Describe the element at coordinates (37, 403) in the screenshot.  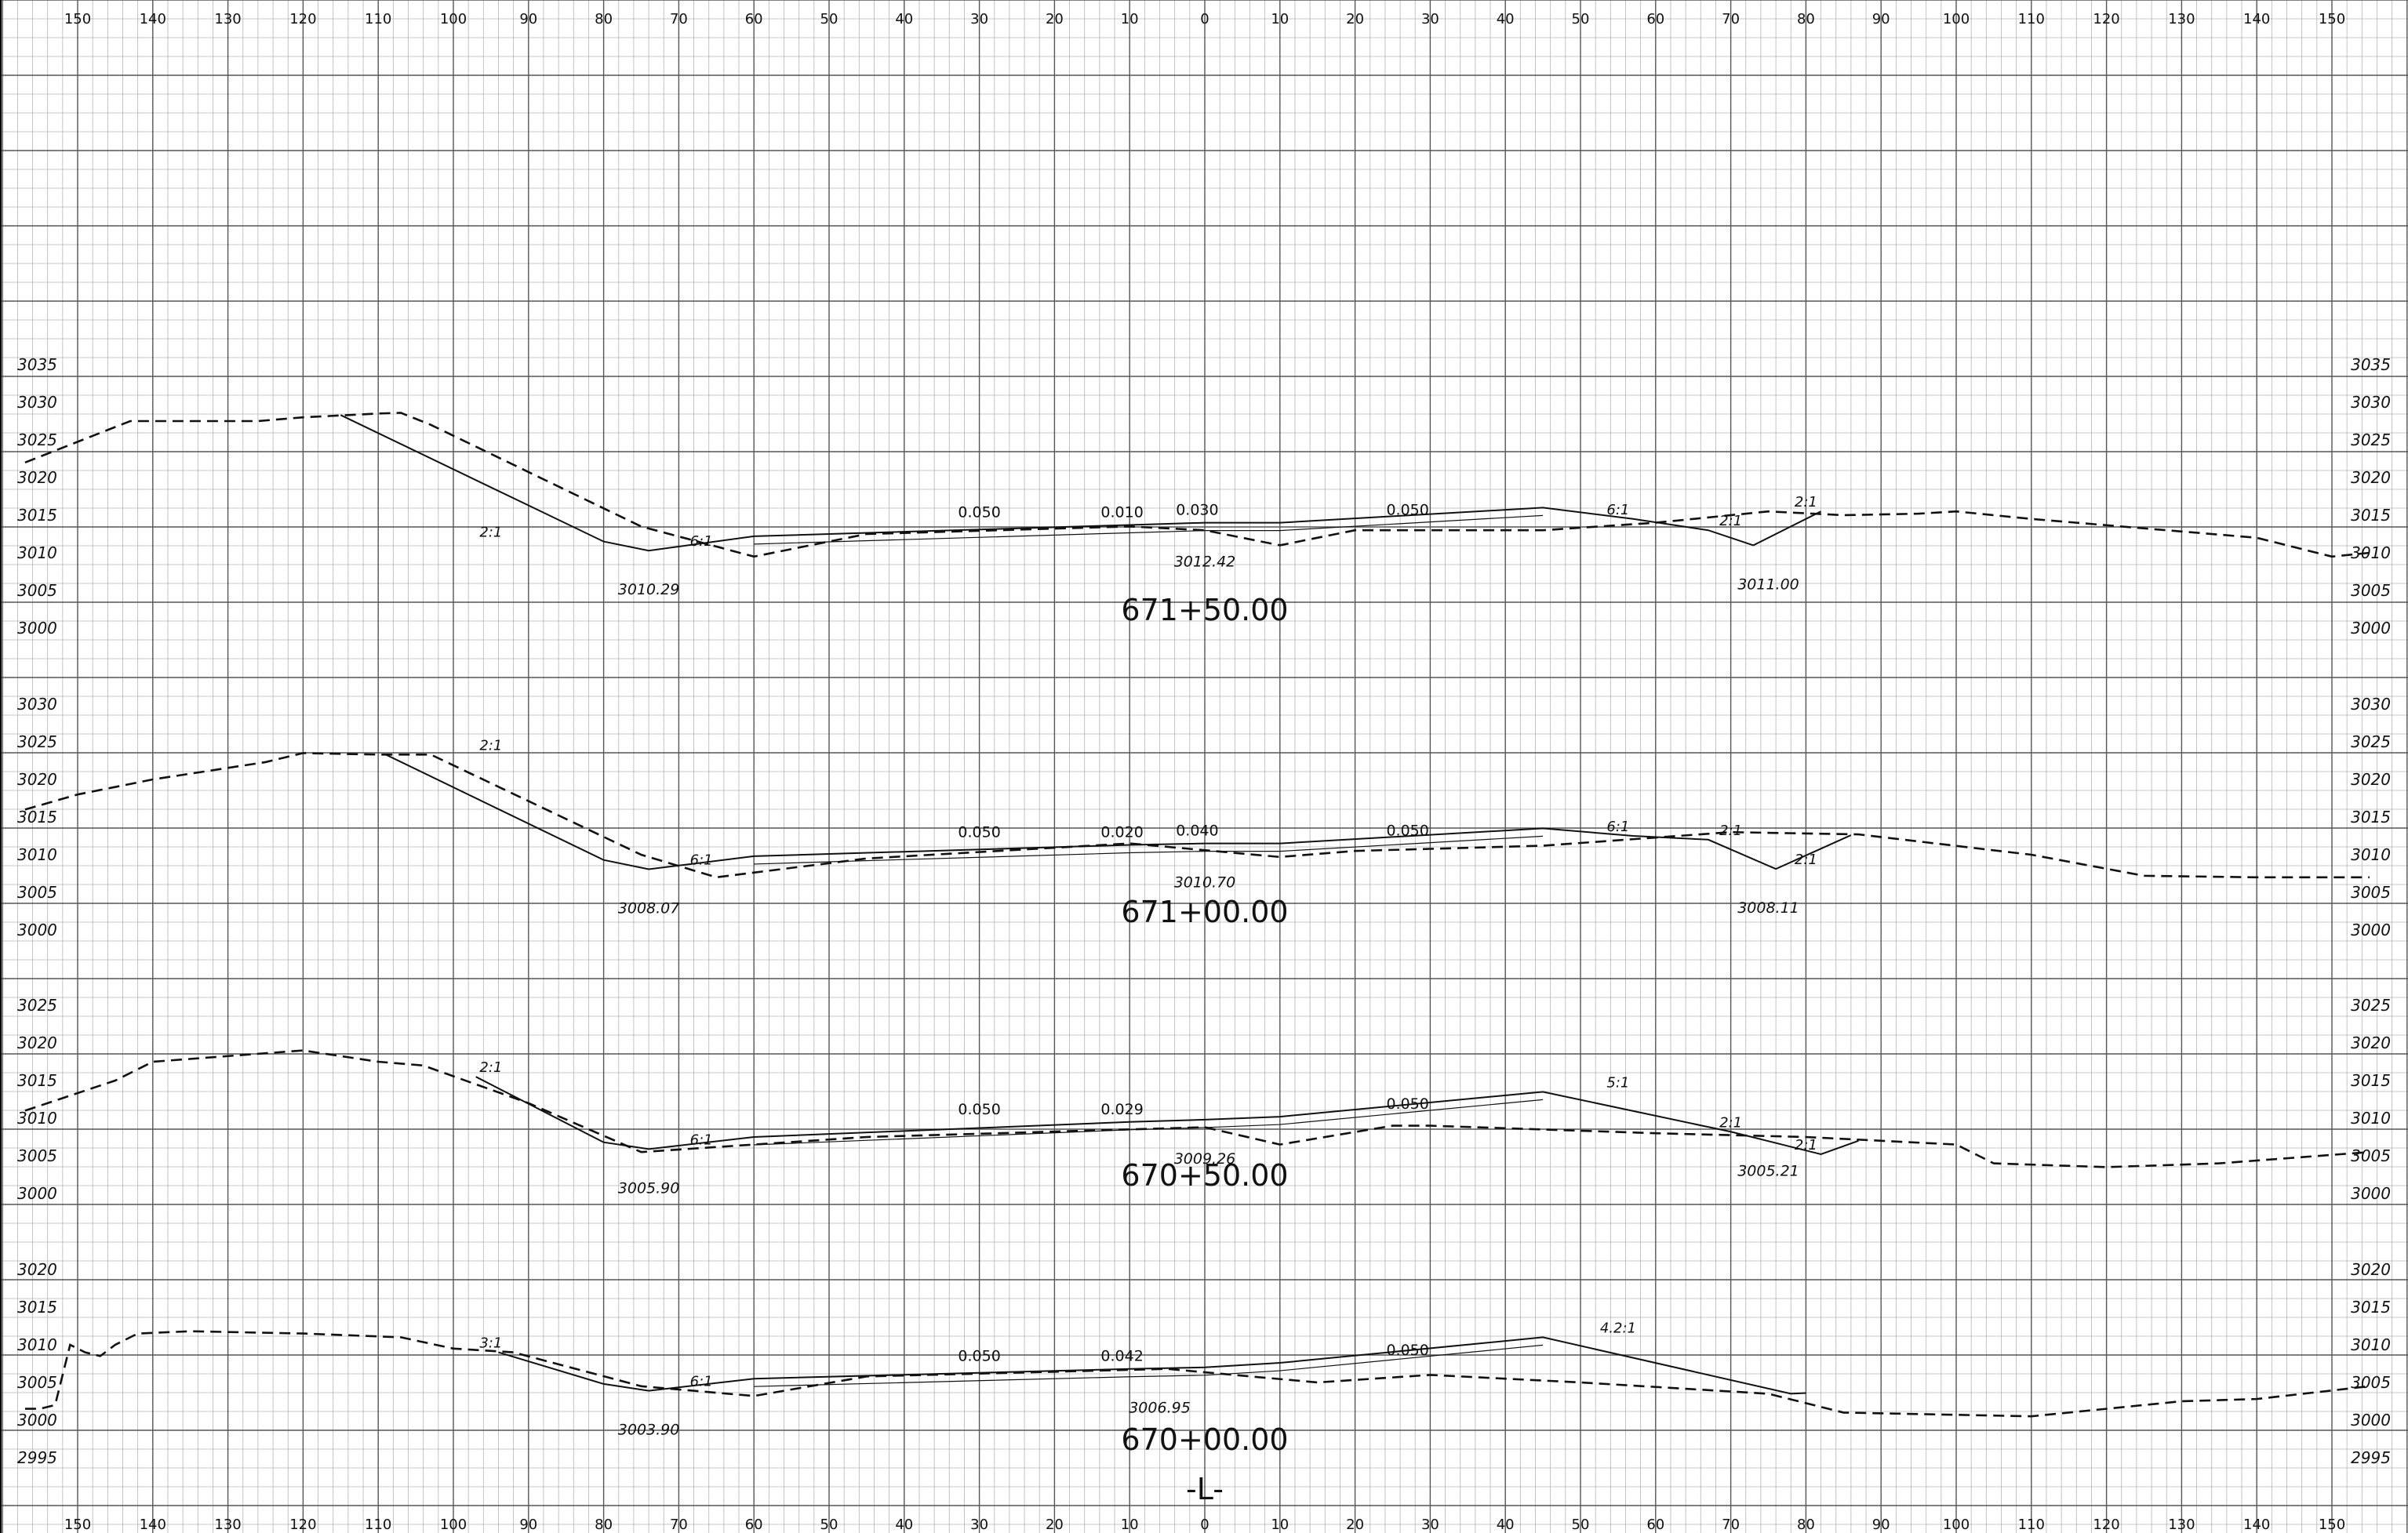
I see `elevation-label-left: 3030` at that location.